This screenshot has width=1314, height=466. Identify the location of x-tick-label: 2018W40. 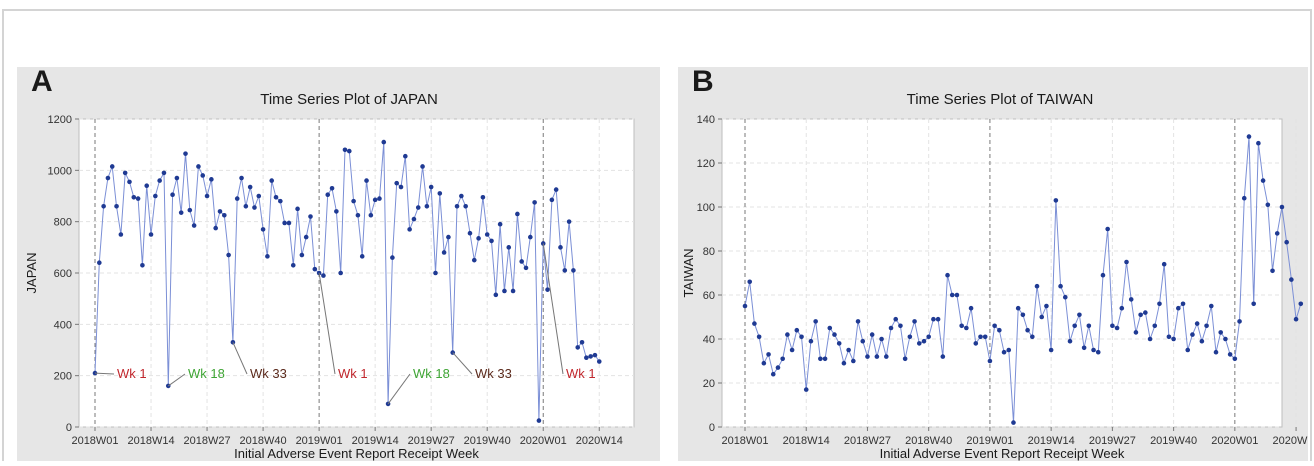
(263, 441).